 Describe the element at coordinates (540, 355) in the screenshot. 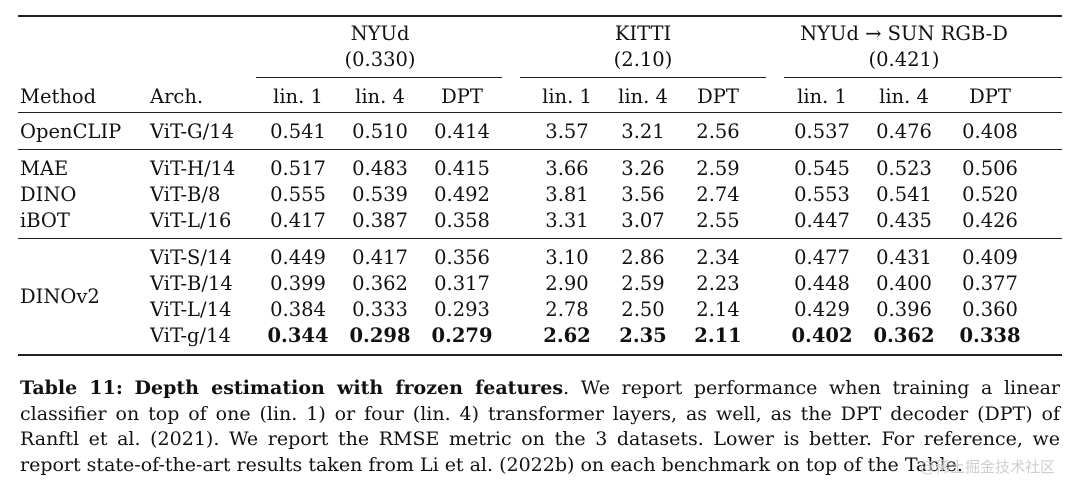

I see `table-bottom-rule` at that location.